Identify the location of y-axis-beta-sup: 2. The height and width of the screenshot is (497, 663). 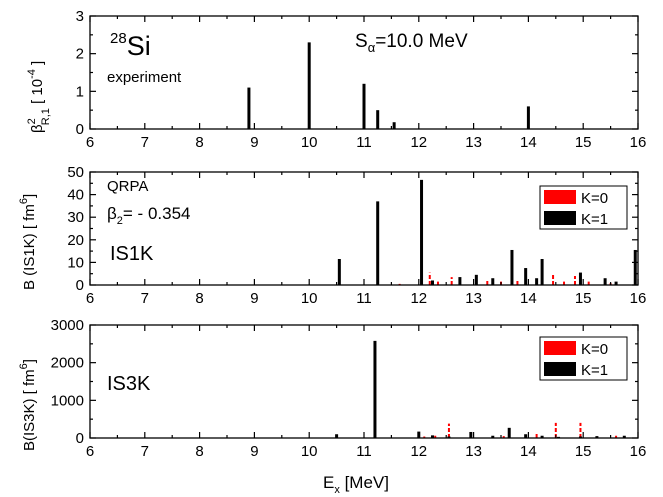
(32, 121).